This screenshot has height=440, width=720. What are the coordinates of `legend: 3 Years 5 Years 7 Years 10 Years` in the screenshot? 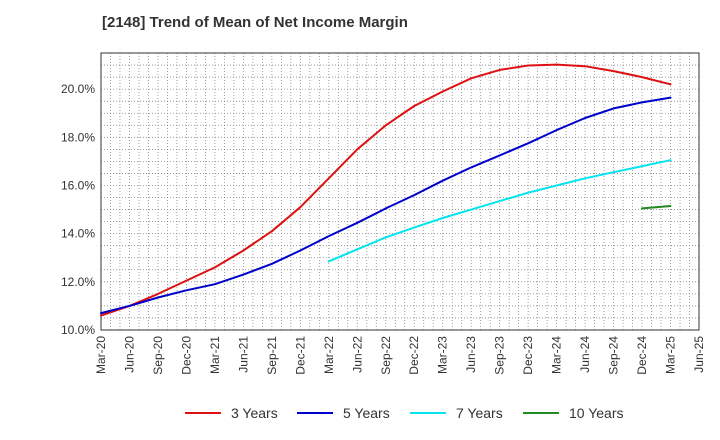 It's located at (360, 415).